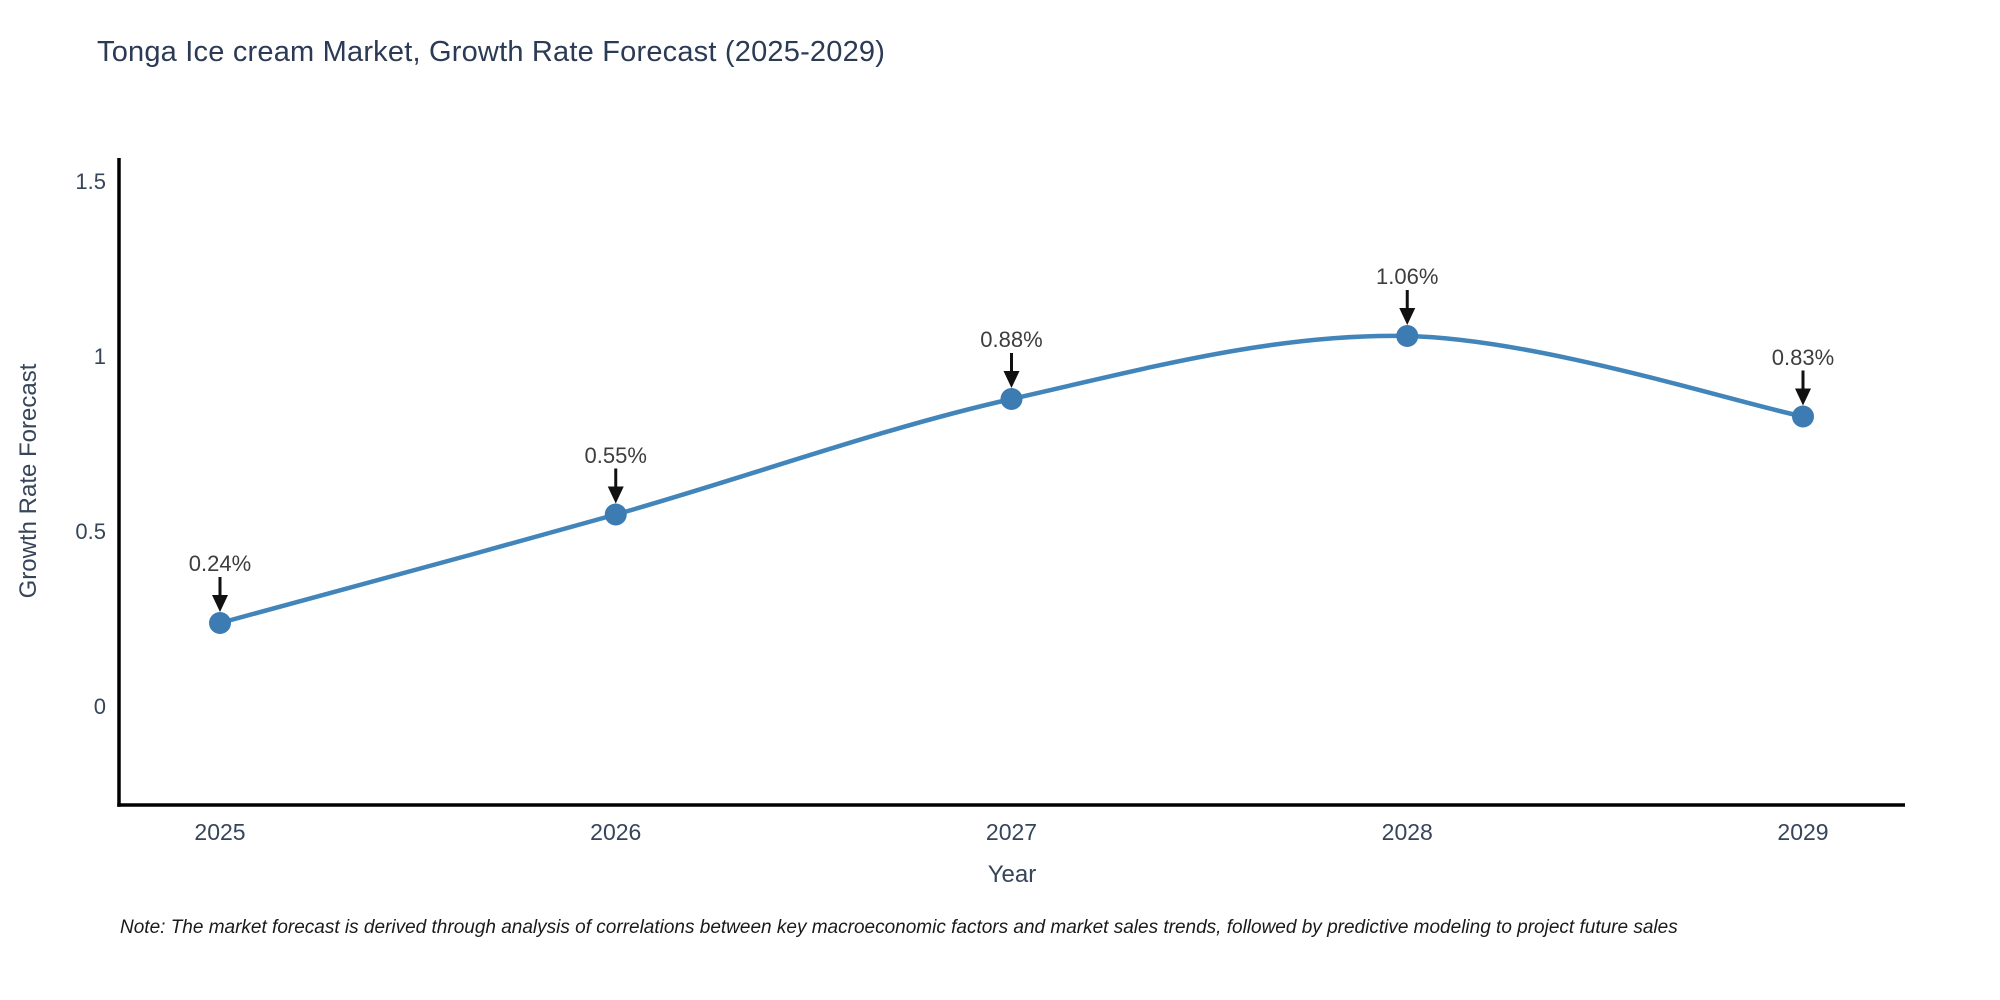 The width and height of the screenshot is (2000, 1000). Describe the element at coordinates (615, 455) in the screenshot. I see `point-annotation-label: 0.55%` at that location.